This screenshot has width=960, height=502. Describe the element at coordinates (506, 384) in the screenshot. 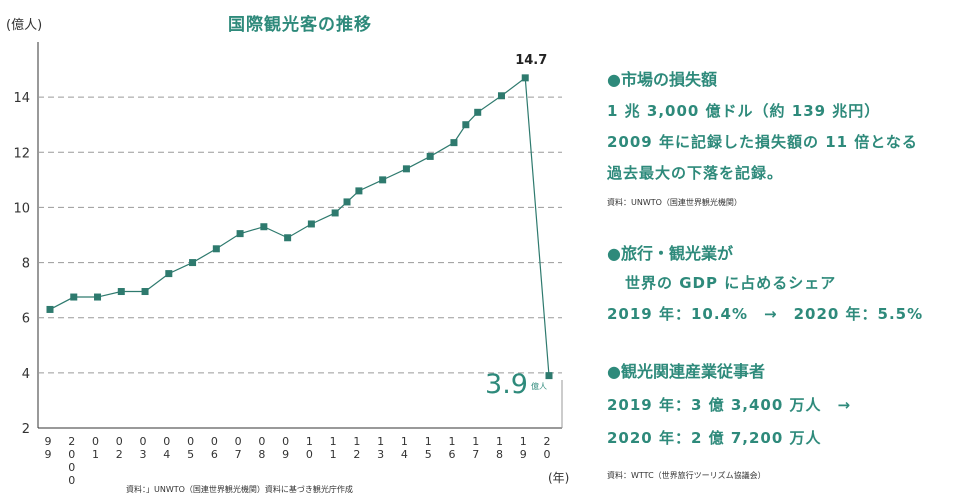

I see `drop-value-label: 3.9` at that location.